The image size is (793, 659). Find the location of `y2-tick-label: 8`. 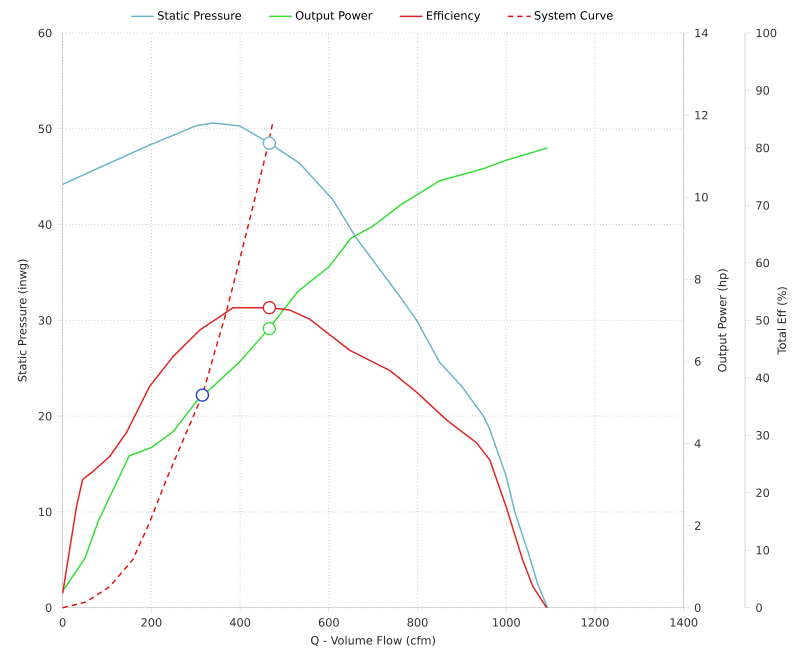

y2-tick-label: 8 is located at coordinates (697, 279).